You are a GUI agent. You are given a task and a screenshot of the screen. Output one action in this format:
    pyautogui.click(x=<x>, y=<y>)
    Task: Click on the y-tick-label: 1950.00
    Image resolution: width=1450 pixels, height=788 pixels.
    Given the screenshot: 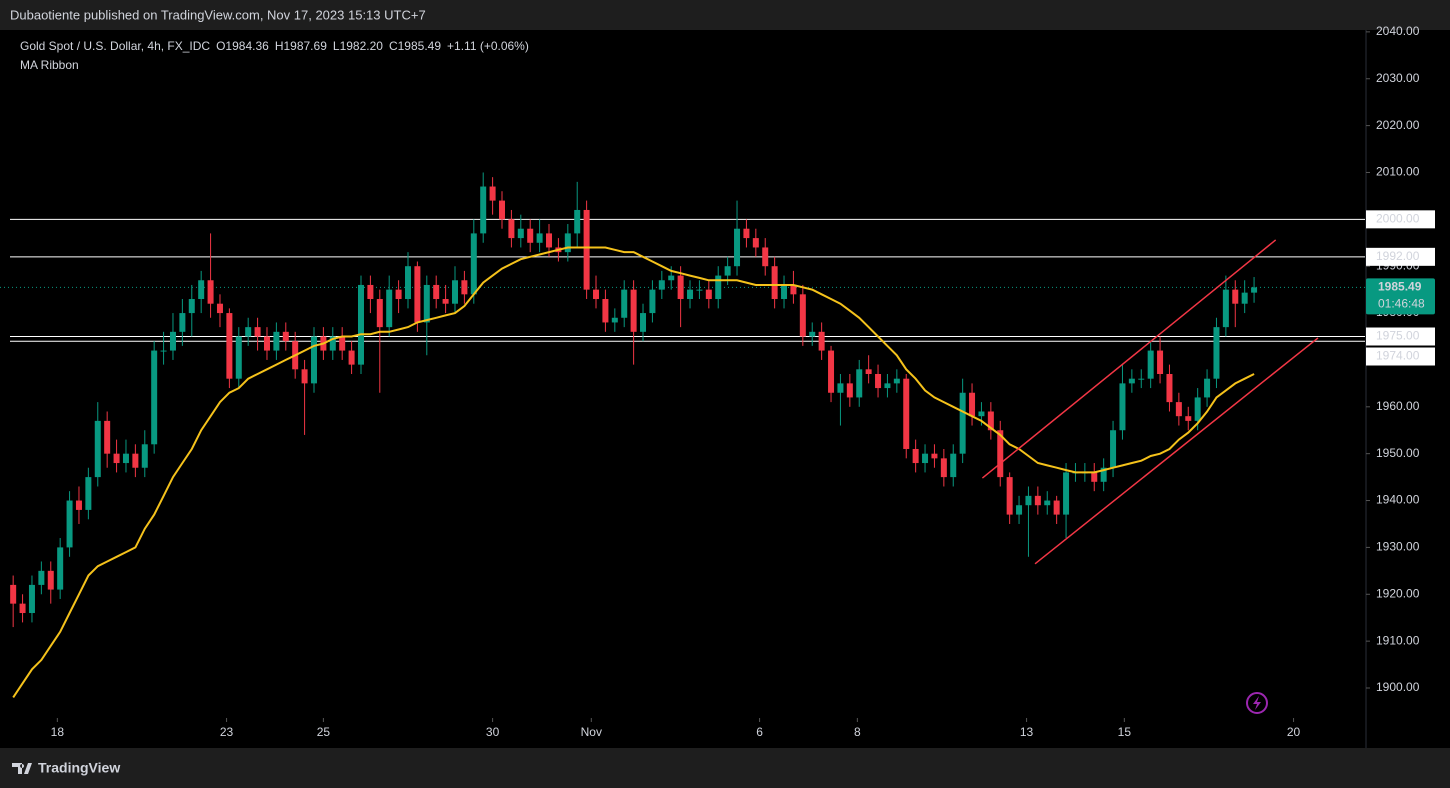 What is the action you would take?
    pyautogui.click(x=1398, y=453)
    